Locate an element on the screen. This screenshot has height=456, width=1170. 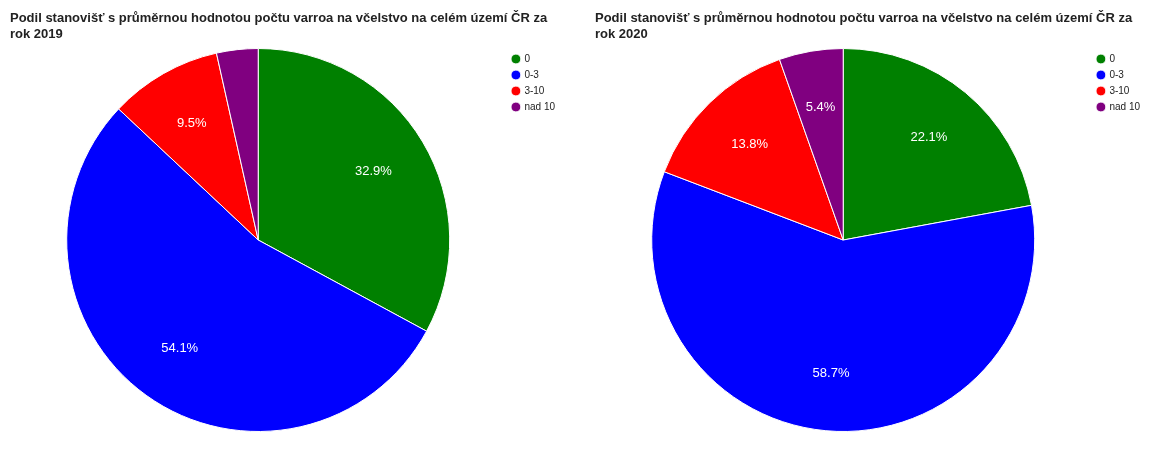
chart-title: Podil stanovišť s průměrnou hodnotou počtu varroa na včelstvo na celém území ČR za rok 2019 is located at coordinates (279, 26).